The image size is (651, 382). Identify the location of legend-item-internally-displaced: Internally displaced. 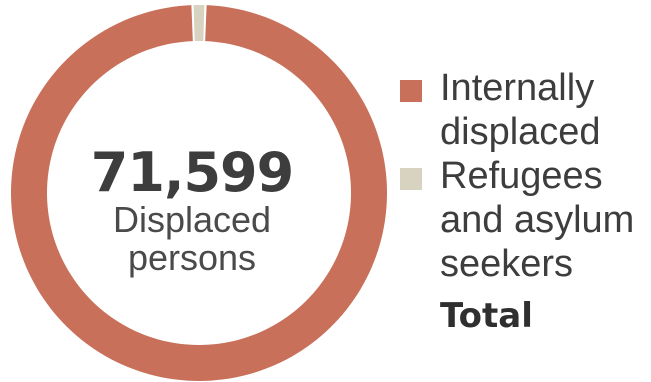
(525, 110).